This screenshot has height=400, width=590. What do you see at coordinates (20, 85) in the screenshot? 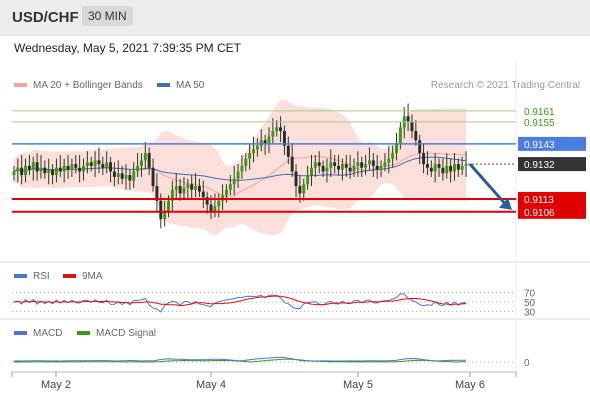
I see `legend-swatch-bb` at bounding box center [20, 85].